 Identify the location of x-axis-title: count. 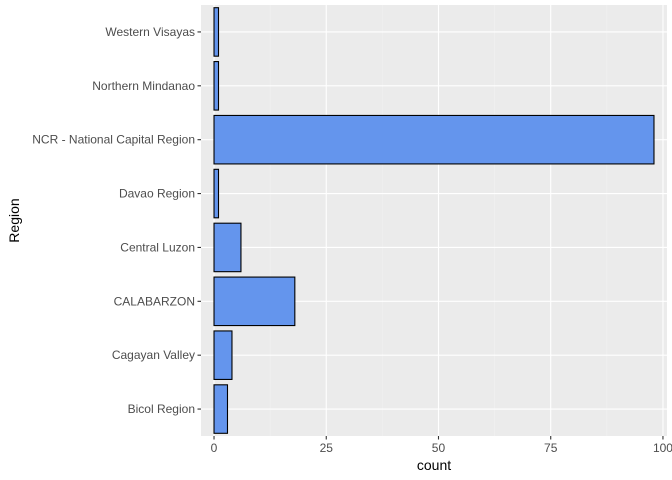
(434, 465).